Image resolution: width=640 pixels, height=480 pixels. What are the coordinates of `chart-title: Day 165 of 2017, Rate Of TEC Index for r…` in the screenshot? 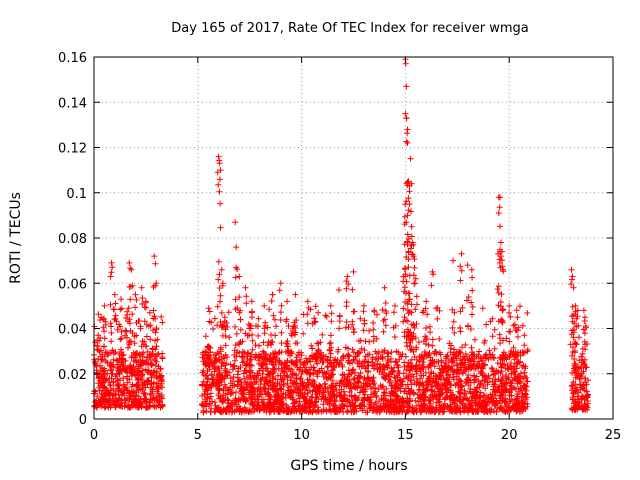 It's located at (349, 28).